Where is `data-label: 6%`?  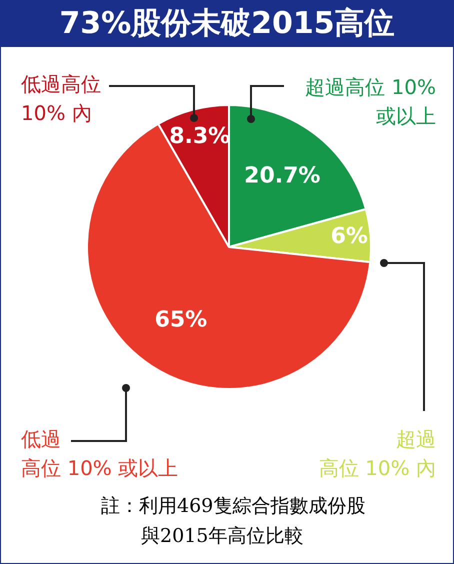
data-label: 6% is located at coordinates (349, 236).